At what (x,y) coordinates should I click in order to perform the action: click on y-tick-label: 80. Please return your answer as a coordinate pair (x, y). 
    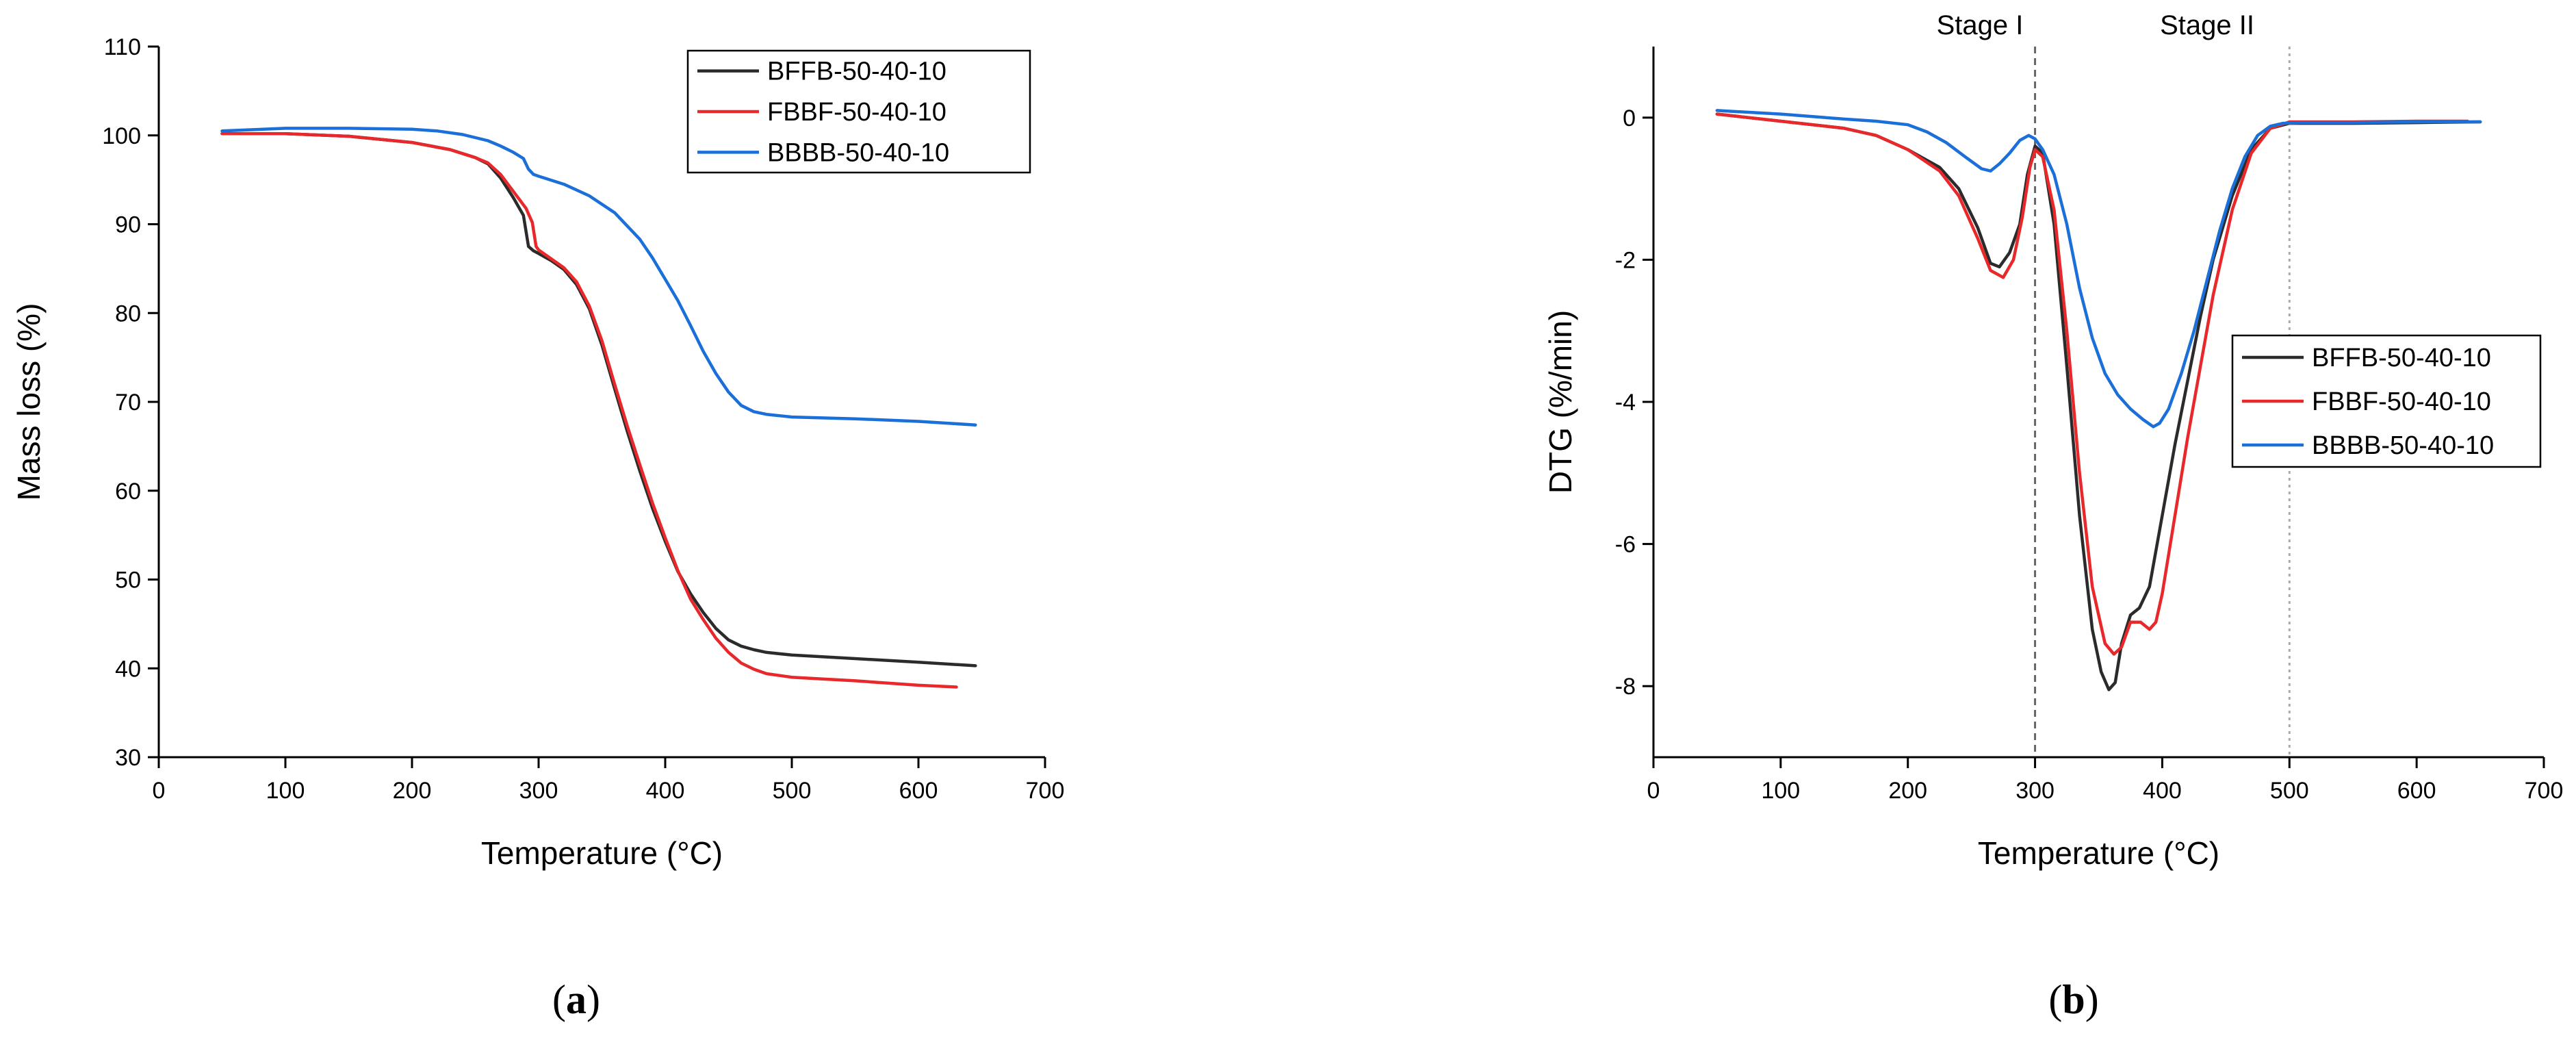
    Looking at the image, I should click on (128, 314).